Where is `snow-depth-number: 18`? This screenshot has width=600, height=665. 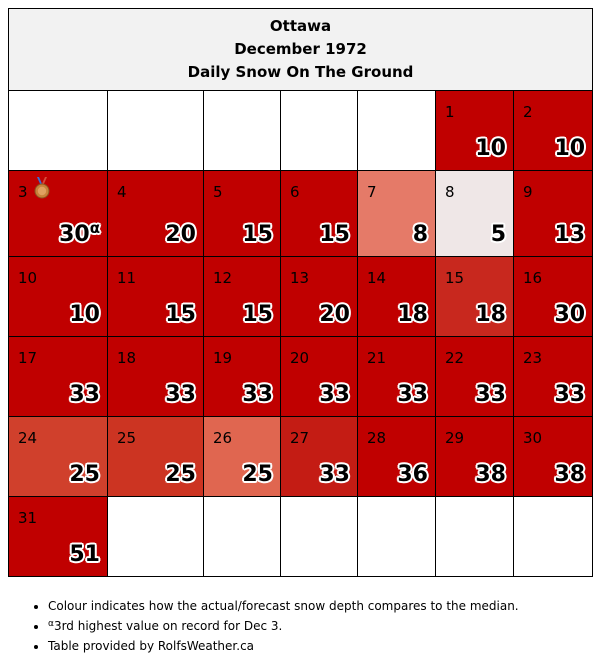
snow-depth-number: 18 is located at coordinates (412, 314).